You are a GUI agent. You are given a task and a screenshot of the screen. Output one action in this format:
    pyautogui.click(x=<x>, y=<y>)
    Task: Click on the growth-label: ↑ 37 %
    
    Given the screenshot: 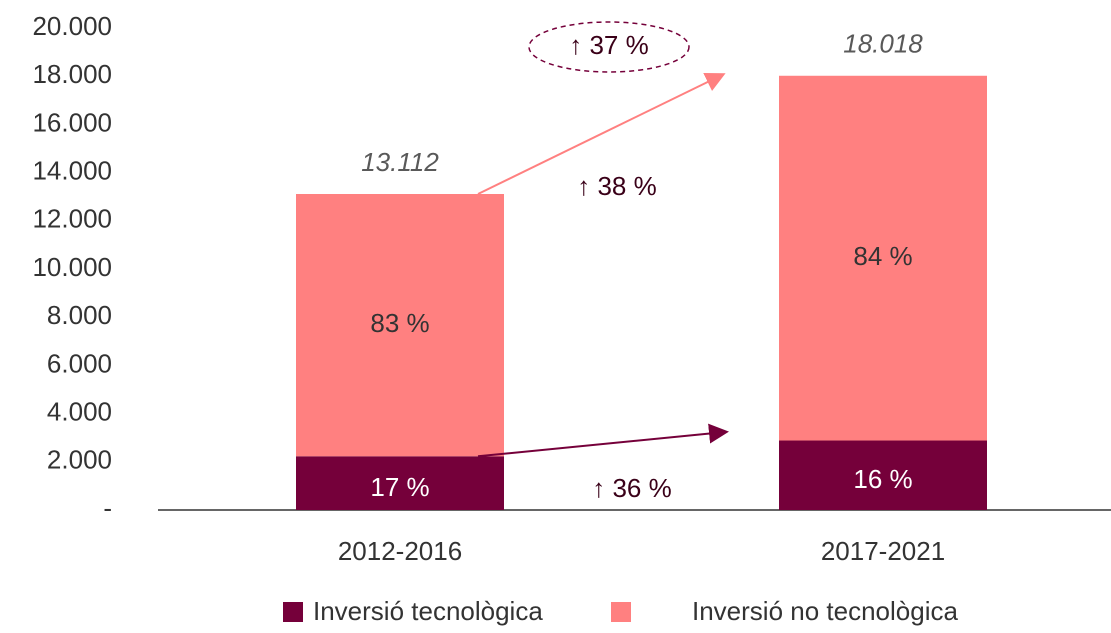 What is the action you would take?
    pyautogui.click(x=609, y=45)
    